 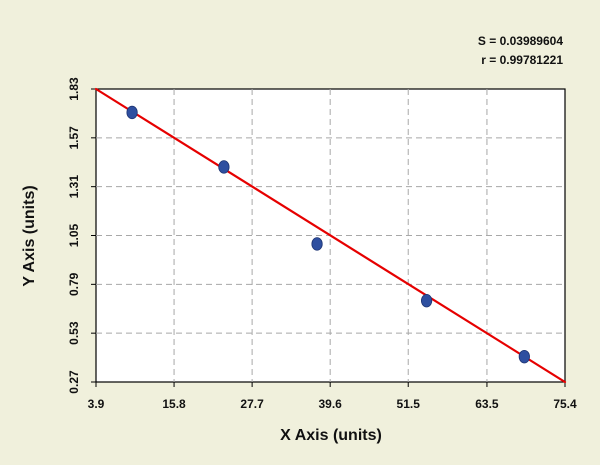 I want to click on x-tick-label: 51.5, so click(x=409, y=404).